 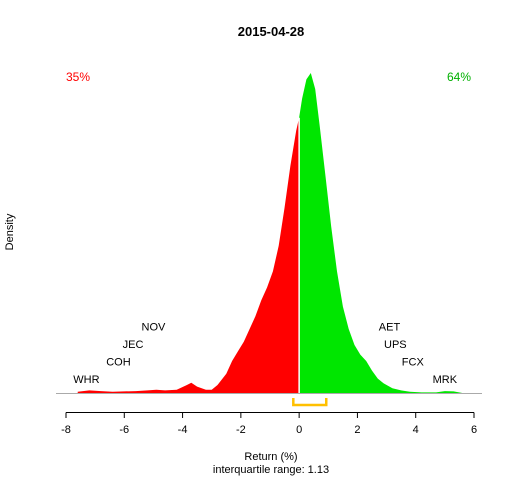 What do you see at coordinates (154, 328) in the screenshot?
I see `outlier-label-nov: NOV` at bounding box center [154, 328].